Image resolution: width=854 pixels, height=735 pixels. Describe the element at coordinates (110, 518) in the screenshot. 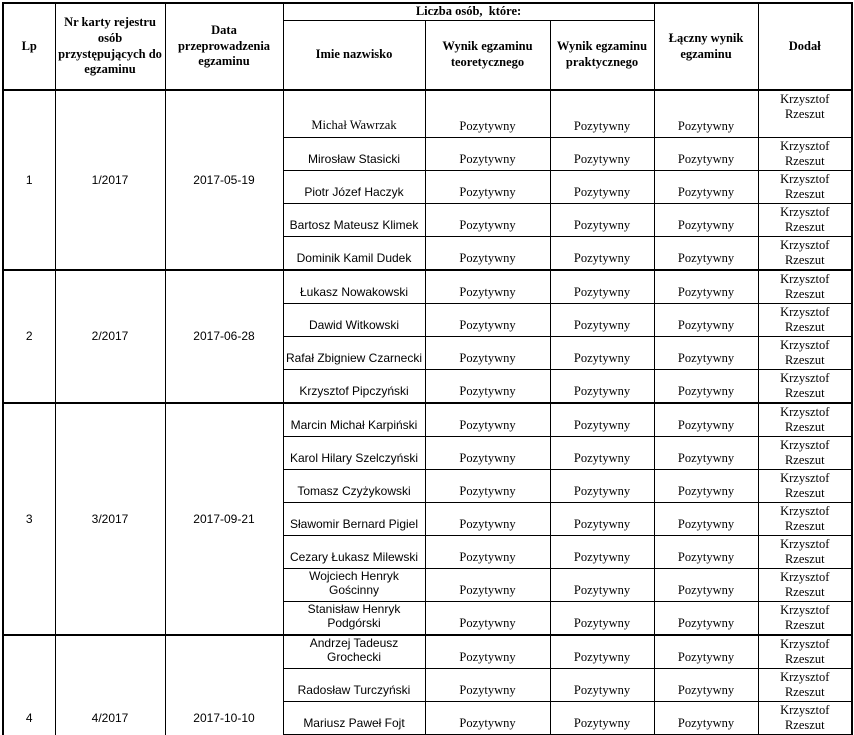

I see `card-number-cell: 3/2017` at that location.